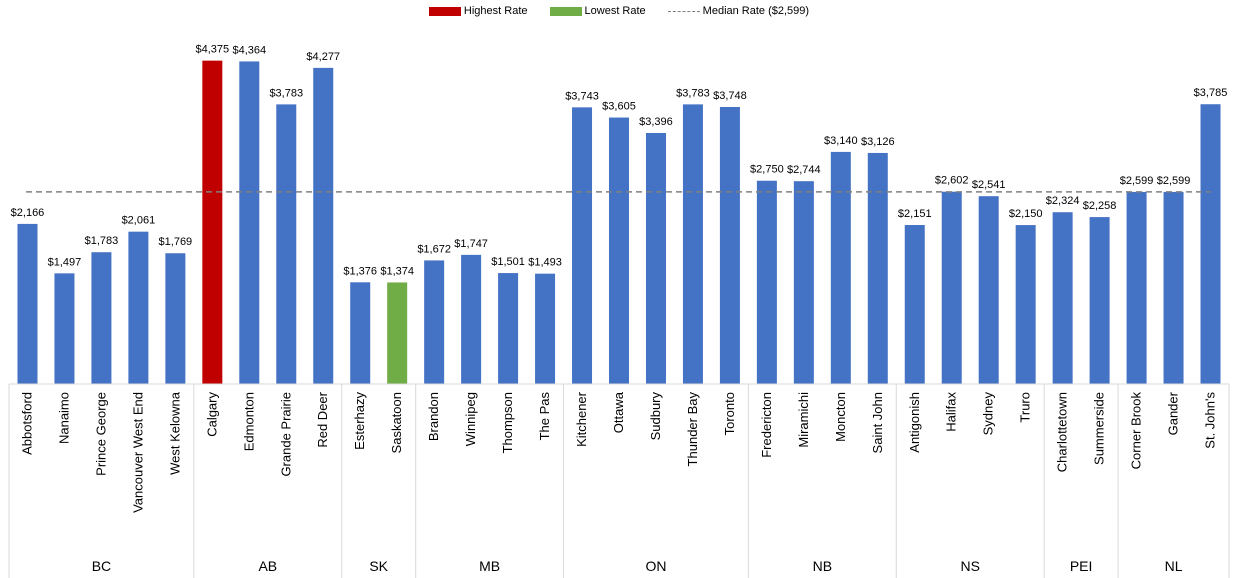  Describe the element at coordinates (64, 328) in the screenshot. I see `bar-nanaimo` at that location.